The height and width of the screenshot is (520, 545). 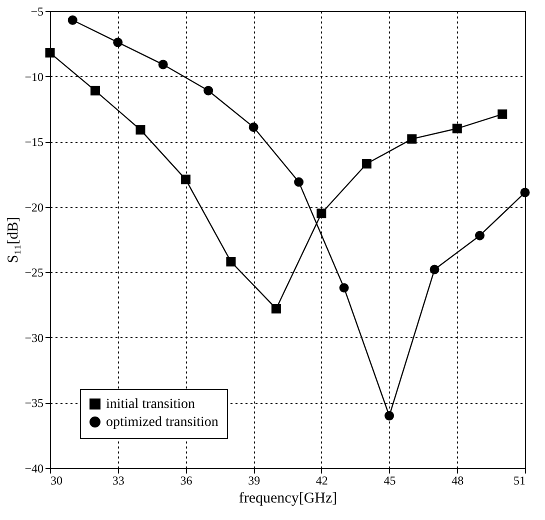 I want to click on y-tick-label: −35, so click(x=34, y=403).